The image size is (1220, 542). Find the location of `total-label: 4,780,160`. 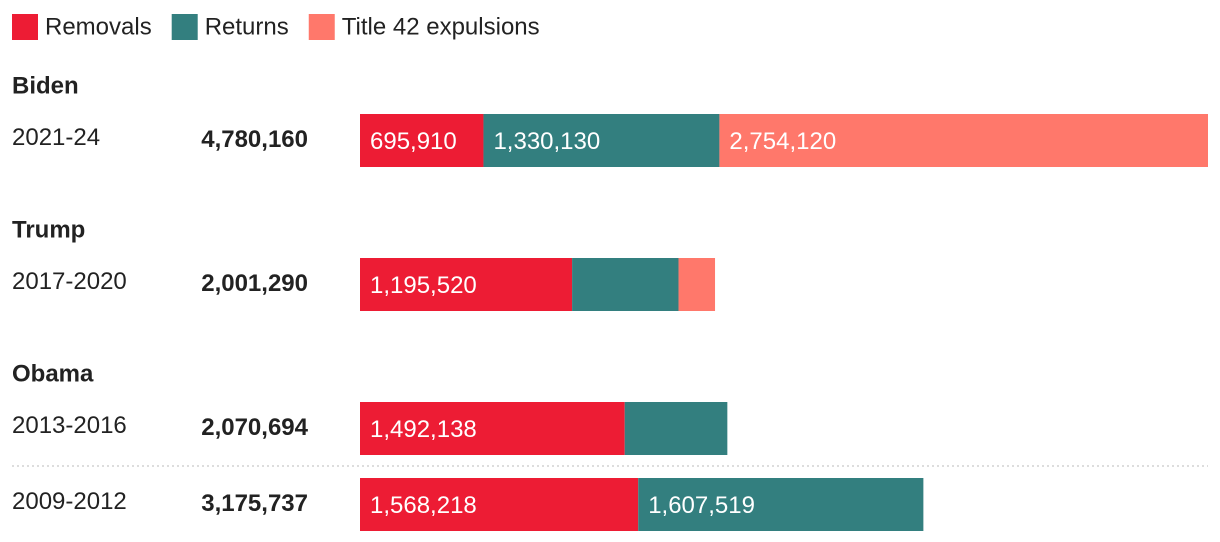

total-label: 4,780,160 is located at coordinates (254, 139).